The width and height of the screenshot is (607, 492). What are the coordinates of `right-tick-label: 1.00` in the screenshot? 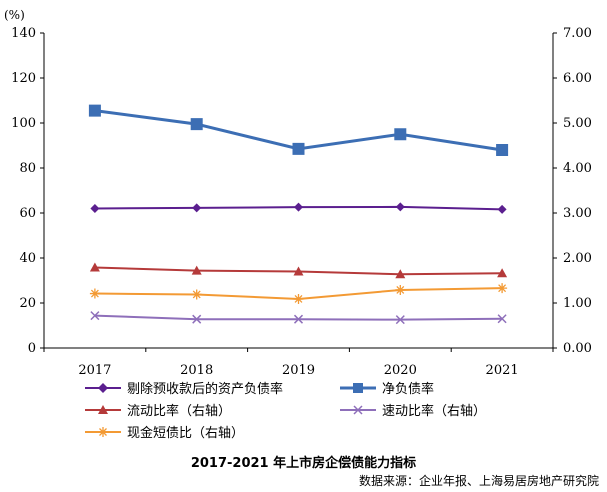 It's located at (577, 303).